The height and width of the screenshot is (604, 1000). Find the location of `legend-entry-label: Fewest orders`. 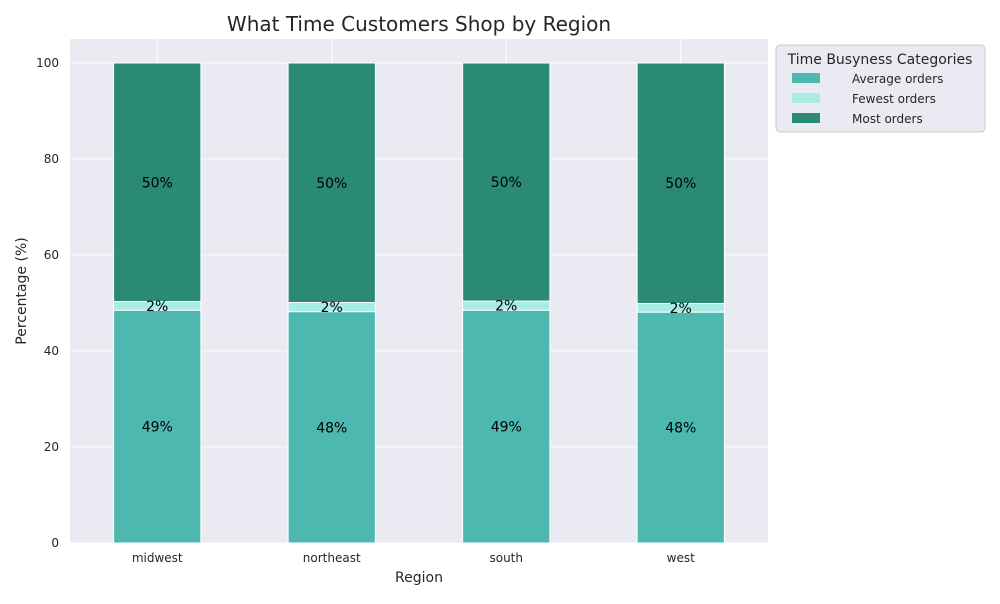

legend-entry-label: Fewest orders is located at coordinates (894, 99).